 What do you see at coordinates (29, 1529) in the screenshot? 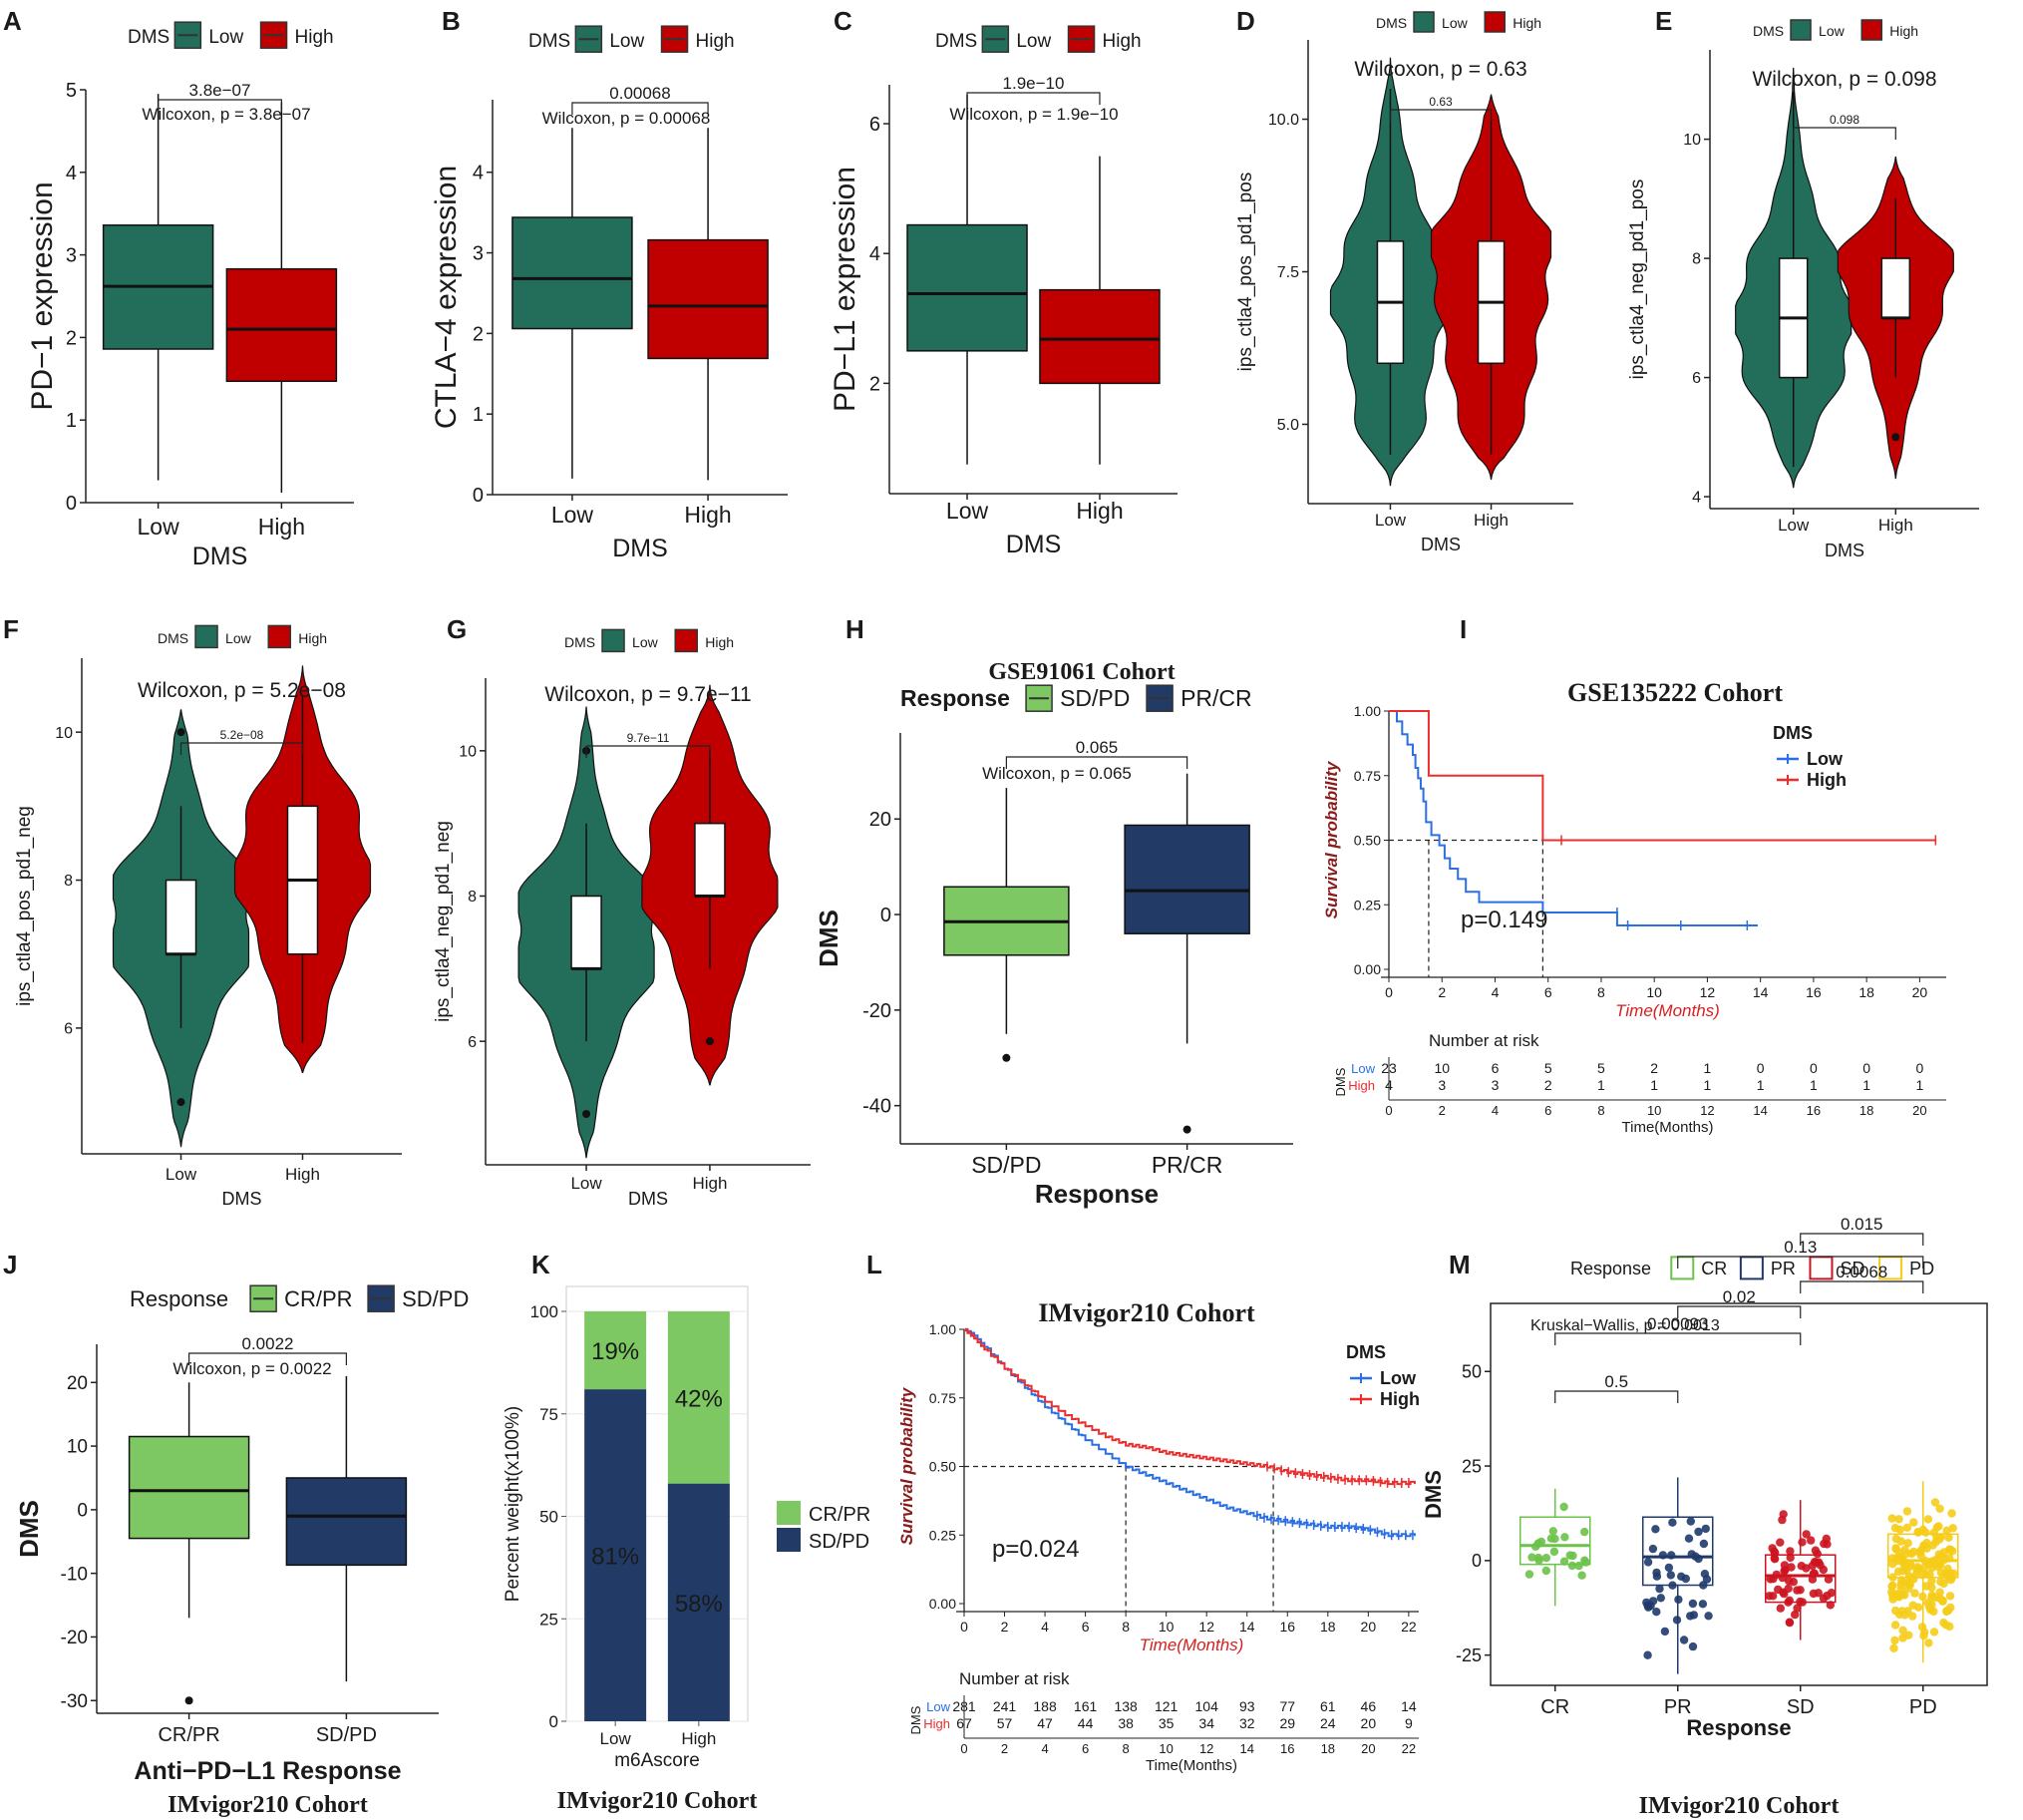
I see `y-axis-title: DMS` at bounding box center [29, 1529].